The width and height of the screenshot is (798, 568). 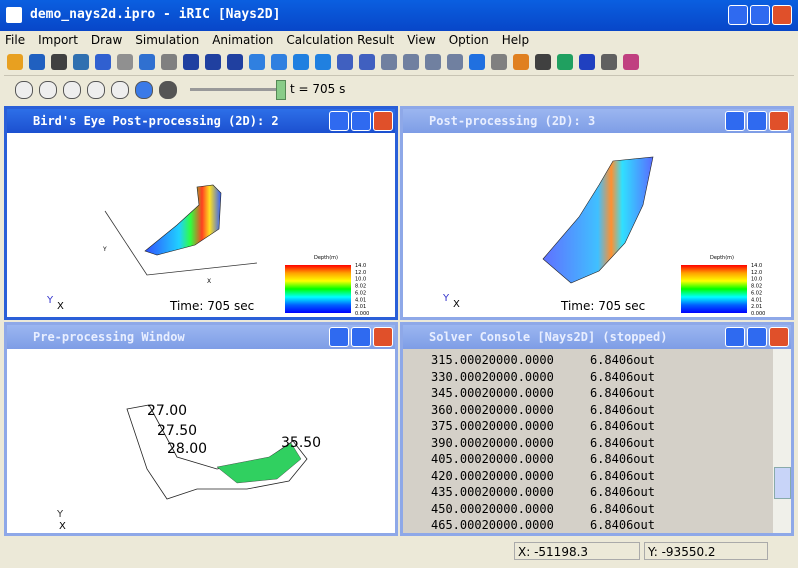 What do you see at coordinates (706, 551) in the screenshot?
I see `status-y: Y: -93550.2` at bounding box center [706, 551].